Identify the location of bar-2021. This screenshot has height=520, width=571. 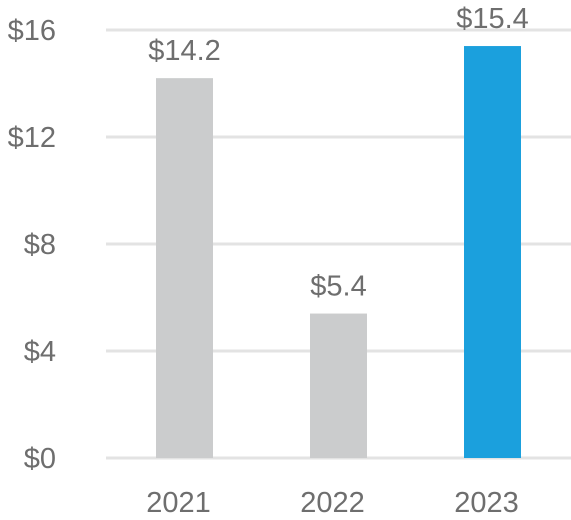
(184, 268).